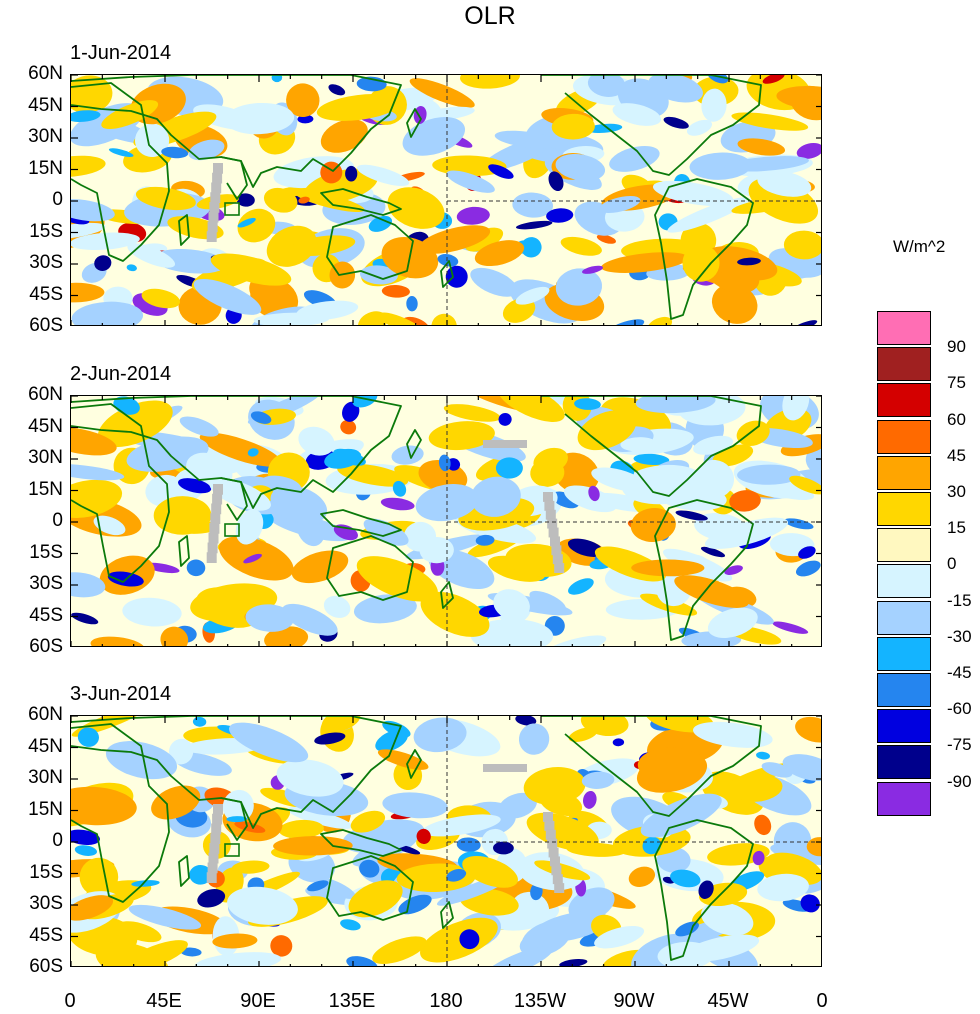 The height and width of the screenshot is (1014, 980). Describe the element at coordinates (45, 714) in the screenshot. I see `lat-tick-label: 60N` at that location.